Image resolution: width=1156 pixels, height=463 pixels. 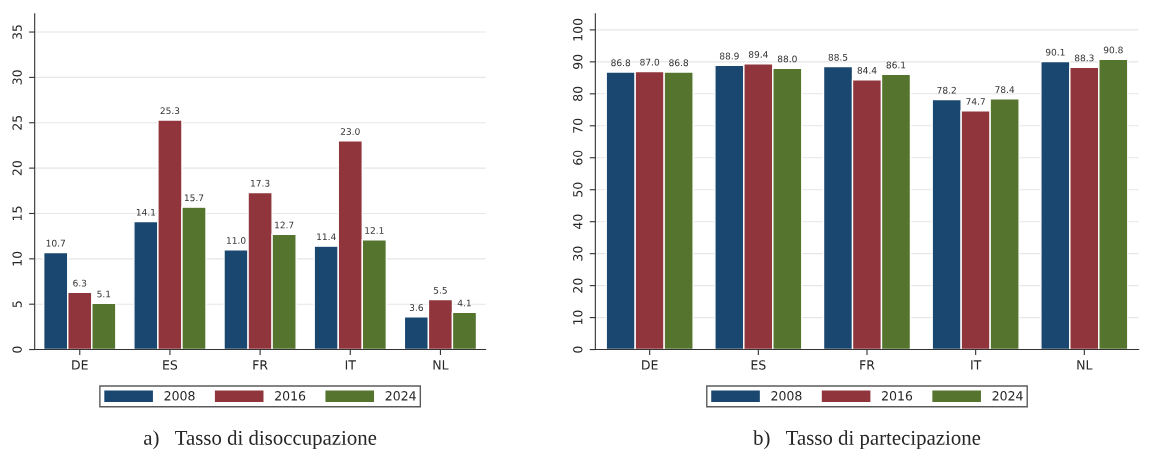 What do you see at coordinates (17, 32) in the screenshot?
I see `y-tick-label: 35` at bounding box center [17, 32].